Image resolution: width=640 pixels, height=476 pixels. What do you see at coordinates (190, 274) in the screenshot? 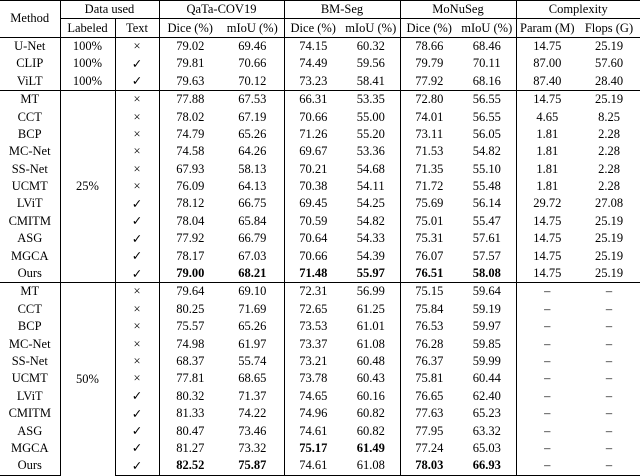
I see `value-cell: 79.00` at bounding box center [190, 274].